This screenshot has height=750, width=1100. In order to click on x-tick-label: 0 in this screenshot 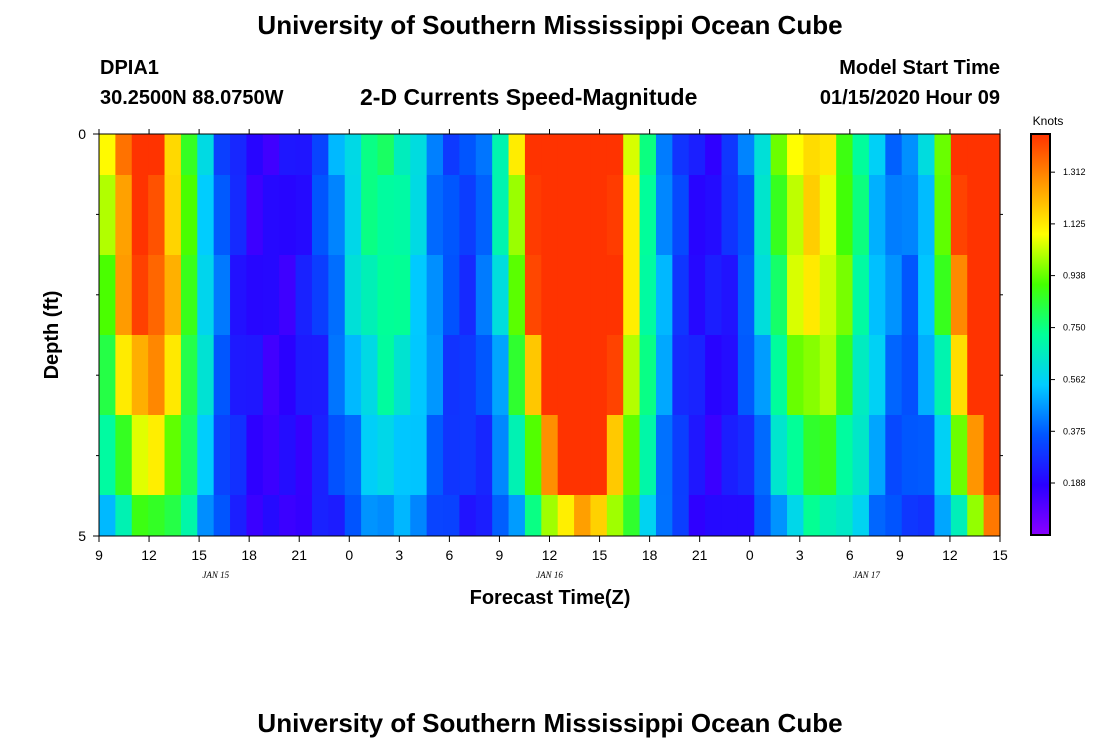, I will do `click(750, 555)`.